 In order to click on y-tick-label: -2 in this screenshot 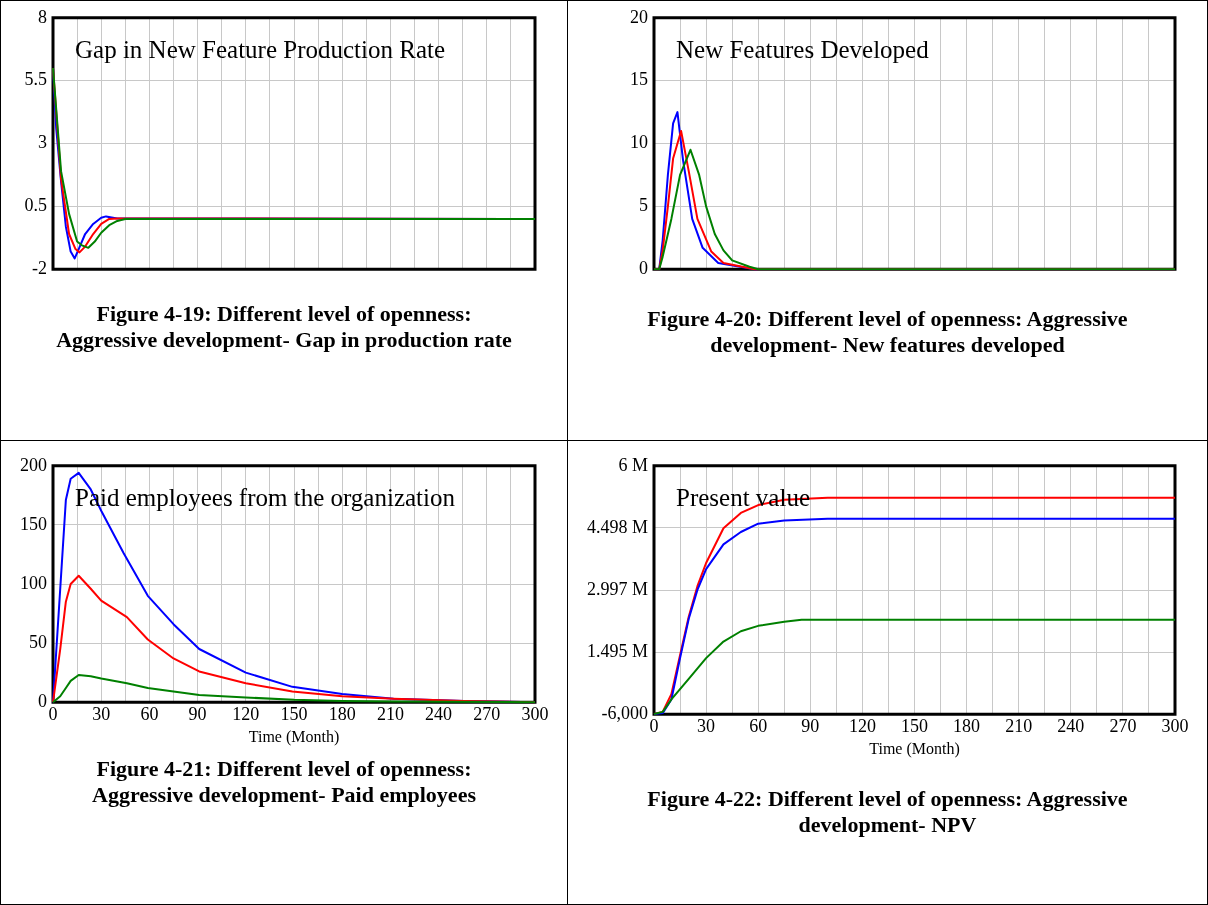, I will do `click(39, 267)`.